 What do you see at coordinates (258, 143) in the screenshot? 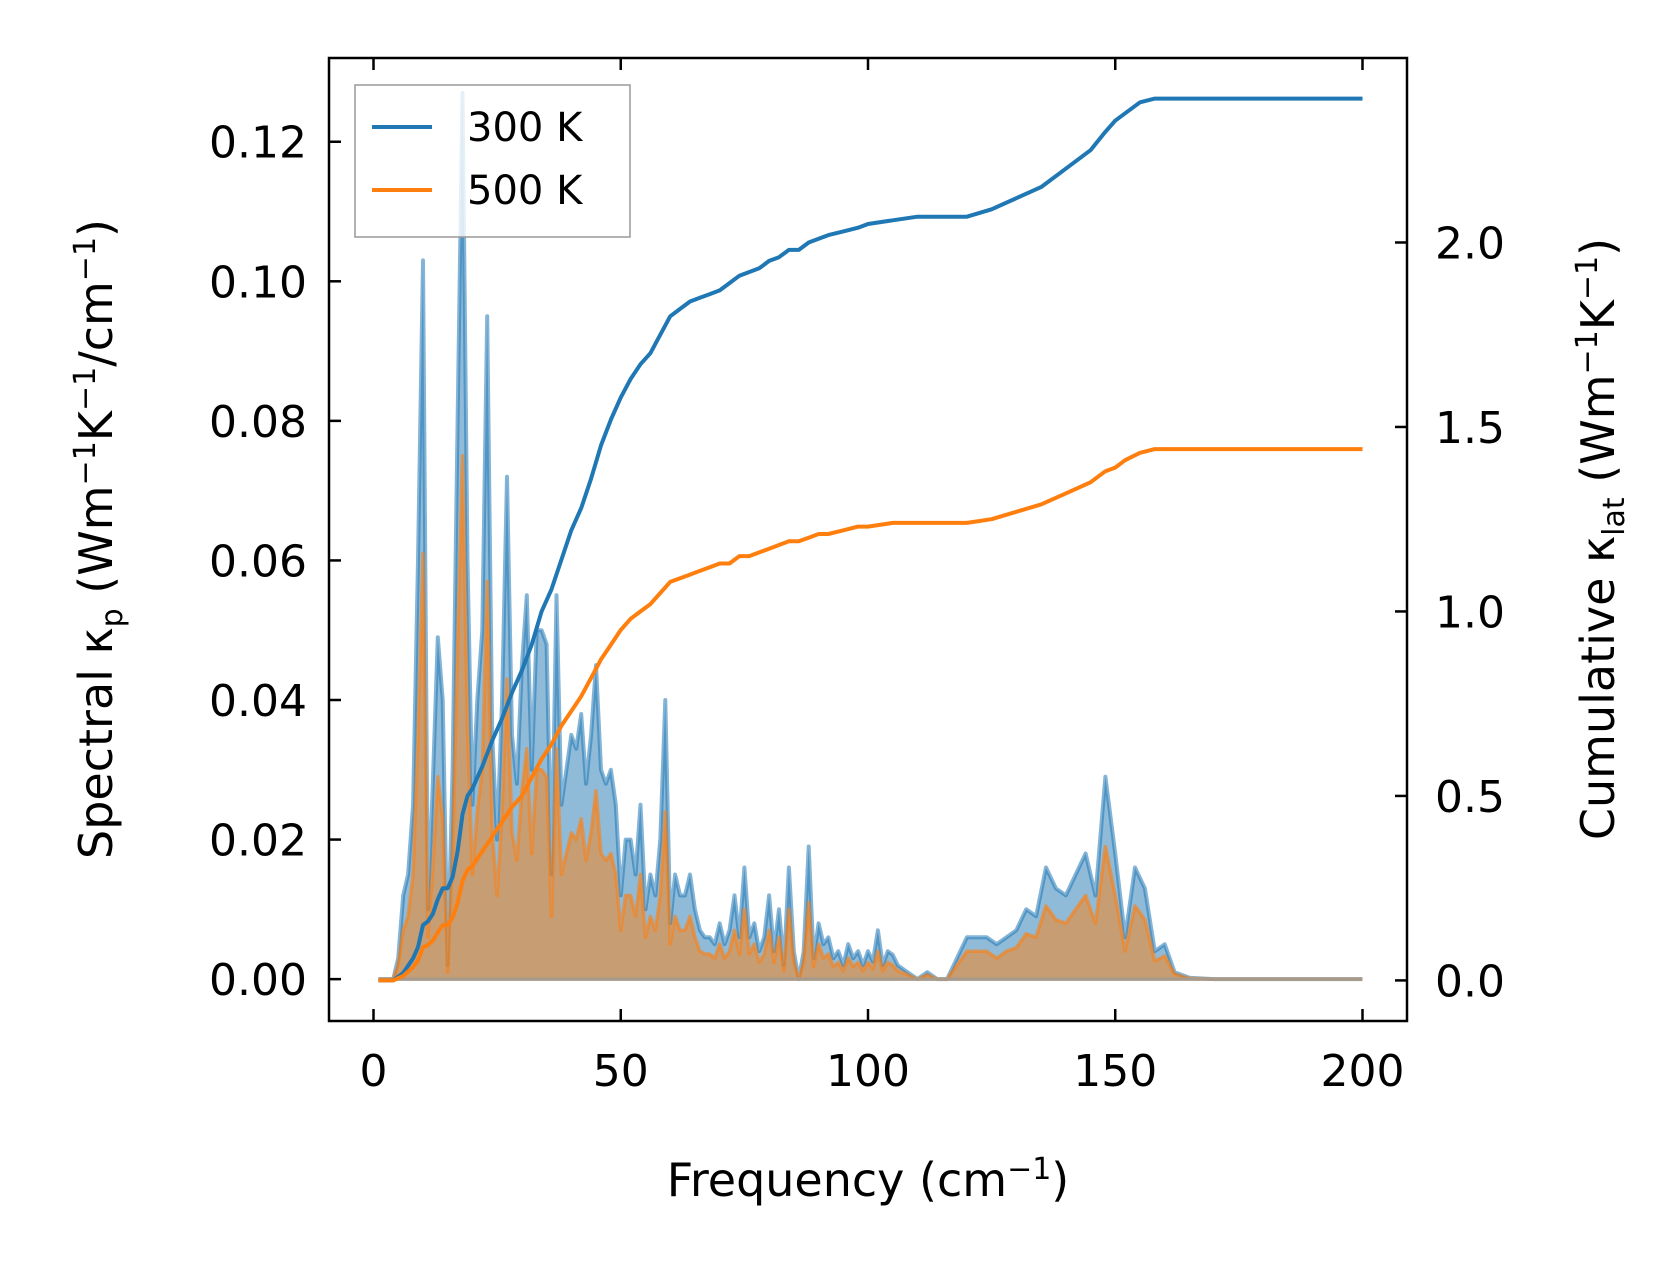
I see `y-tick-label-left: 0.12` at bounding box center [258, 143].